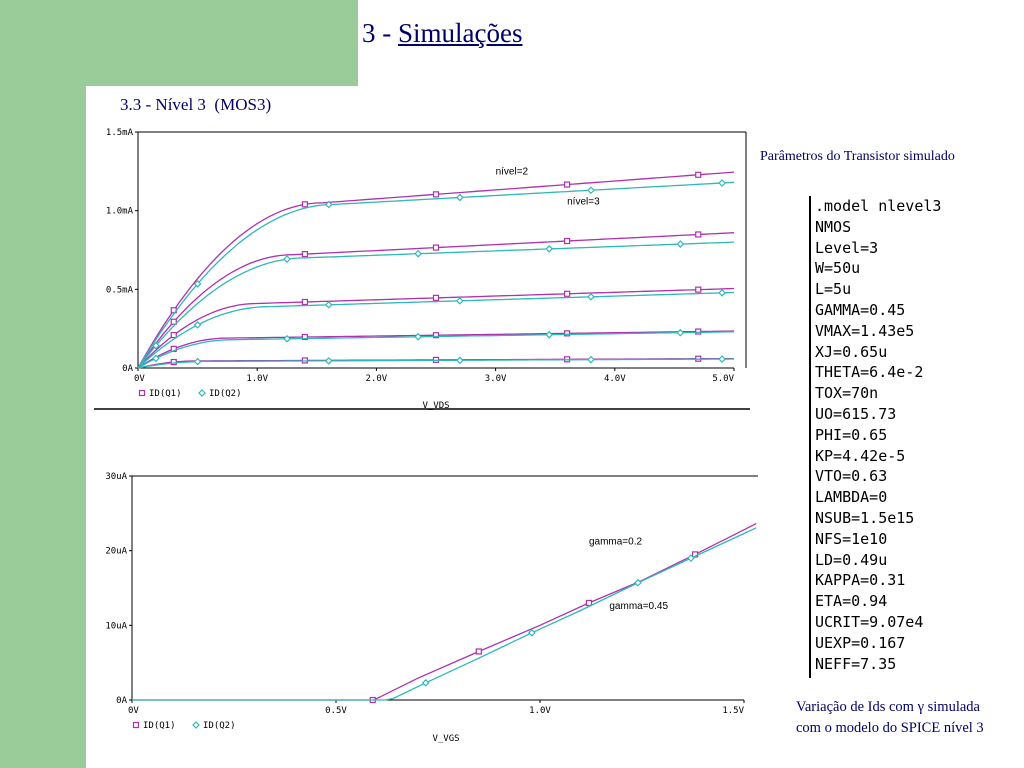 The image size is (1024, 768). What do you see at coordinates (851, 601) in the screenshot?
I see `model-line: ETA=0.94` at bounding box center [851, 601].